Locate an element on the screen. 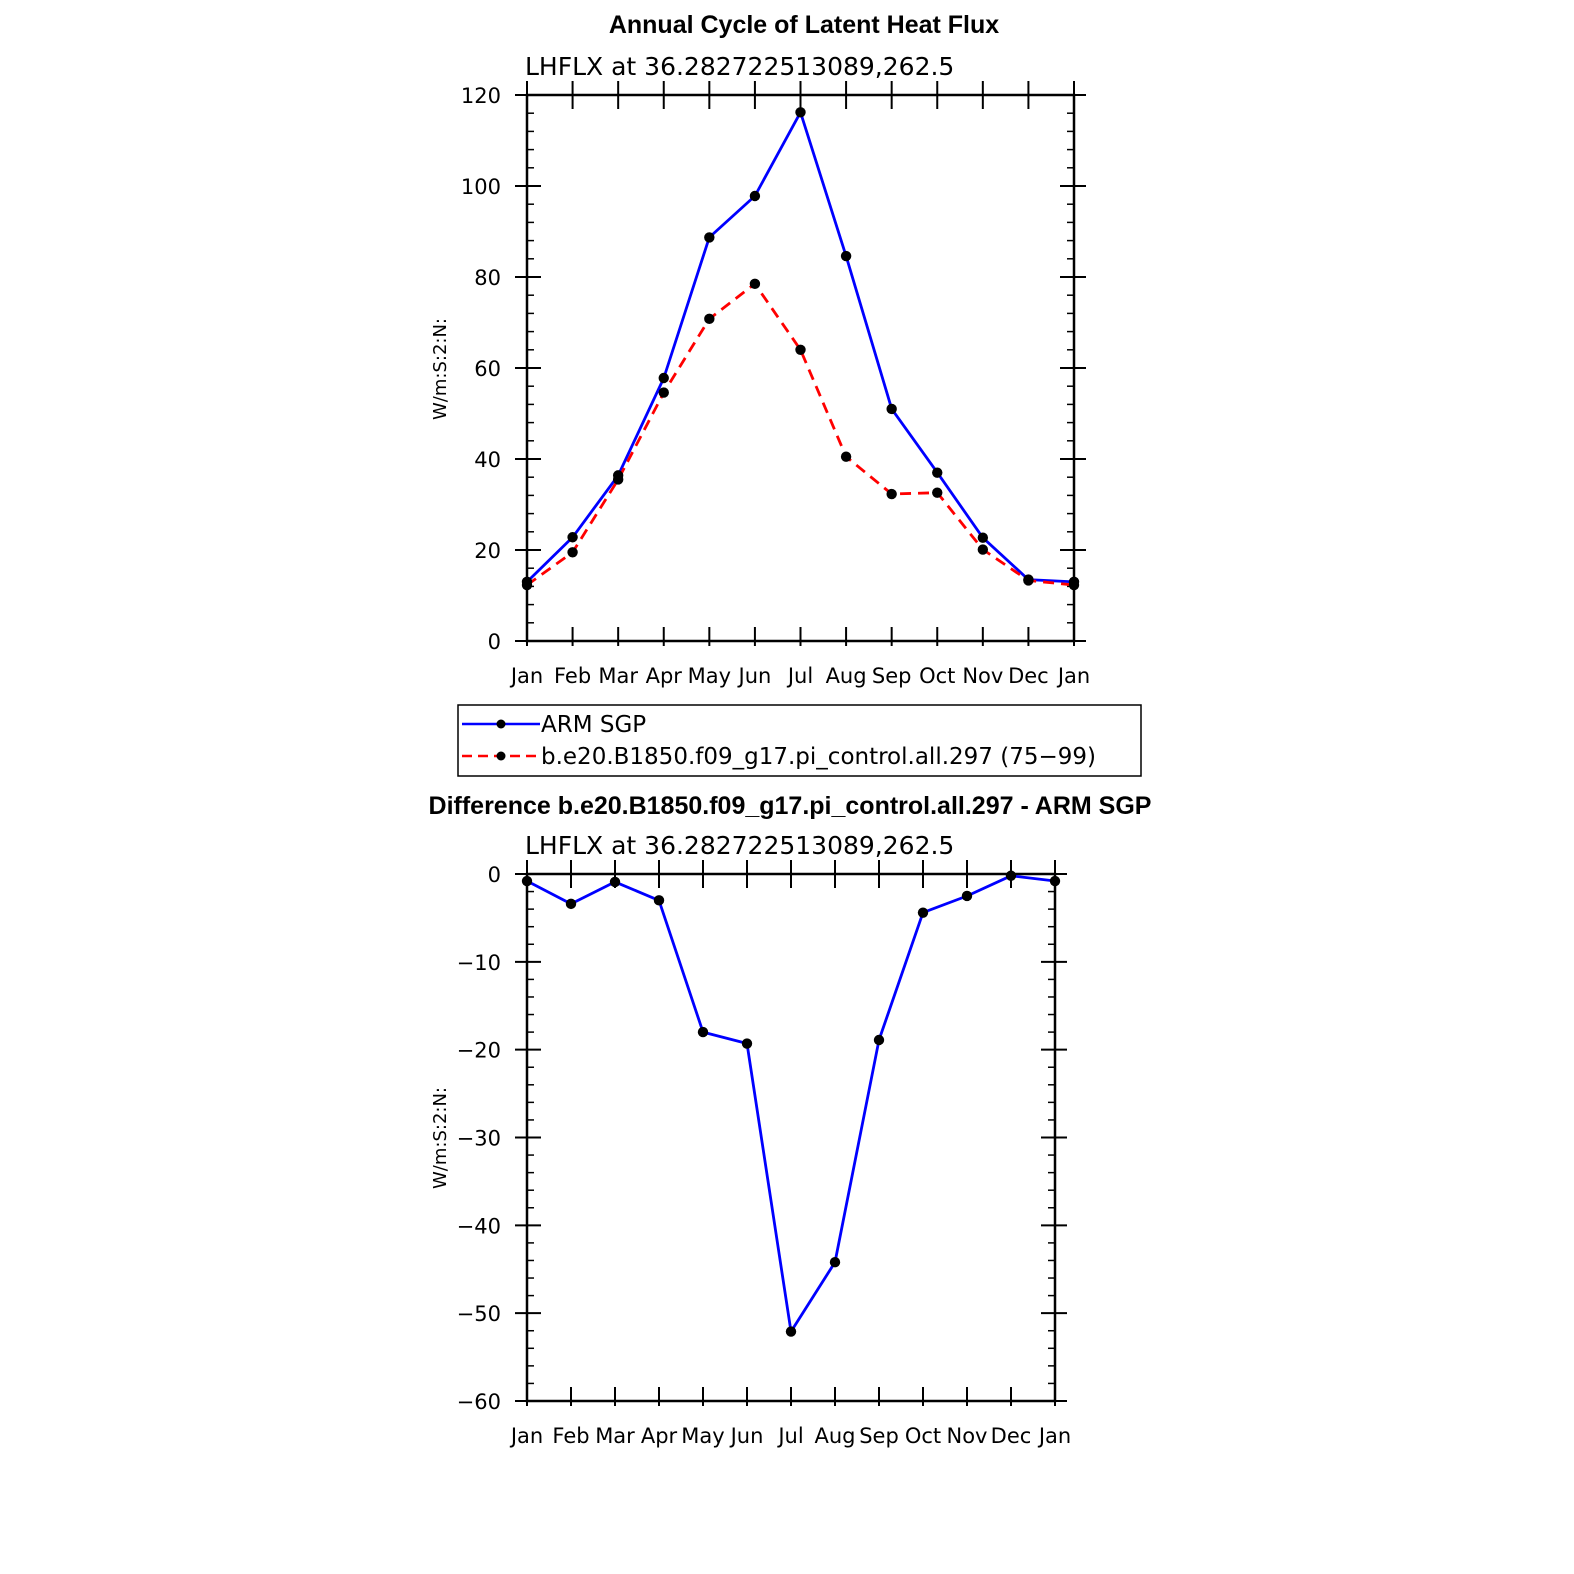  chart-2-series is located at coordinates (791, 1103).